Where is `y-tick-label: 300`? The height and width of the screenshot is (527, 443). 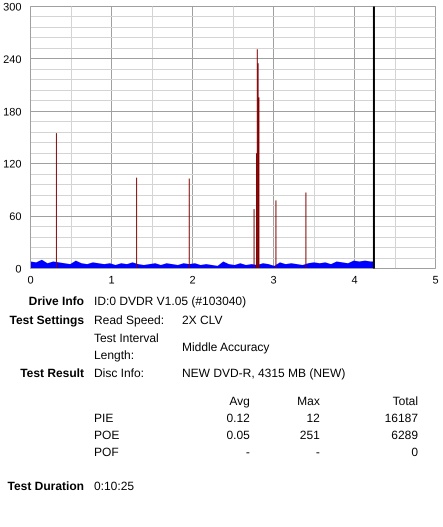
y-tick-label: 300 is located at coordinates (12, 8).